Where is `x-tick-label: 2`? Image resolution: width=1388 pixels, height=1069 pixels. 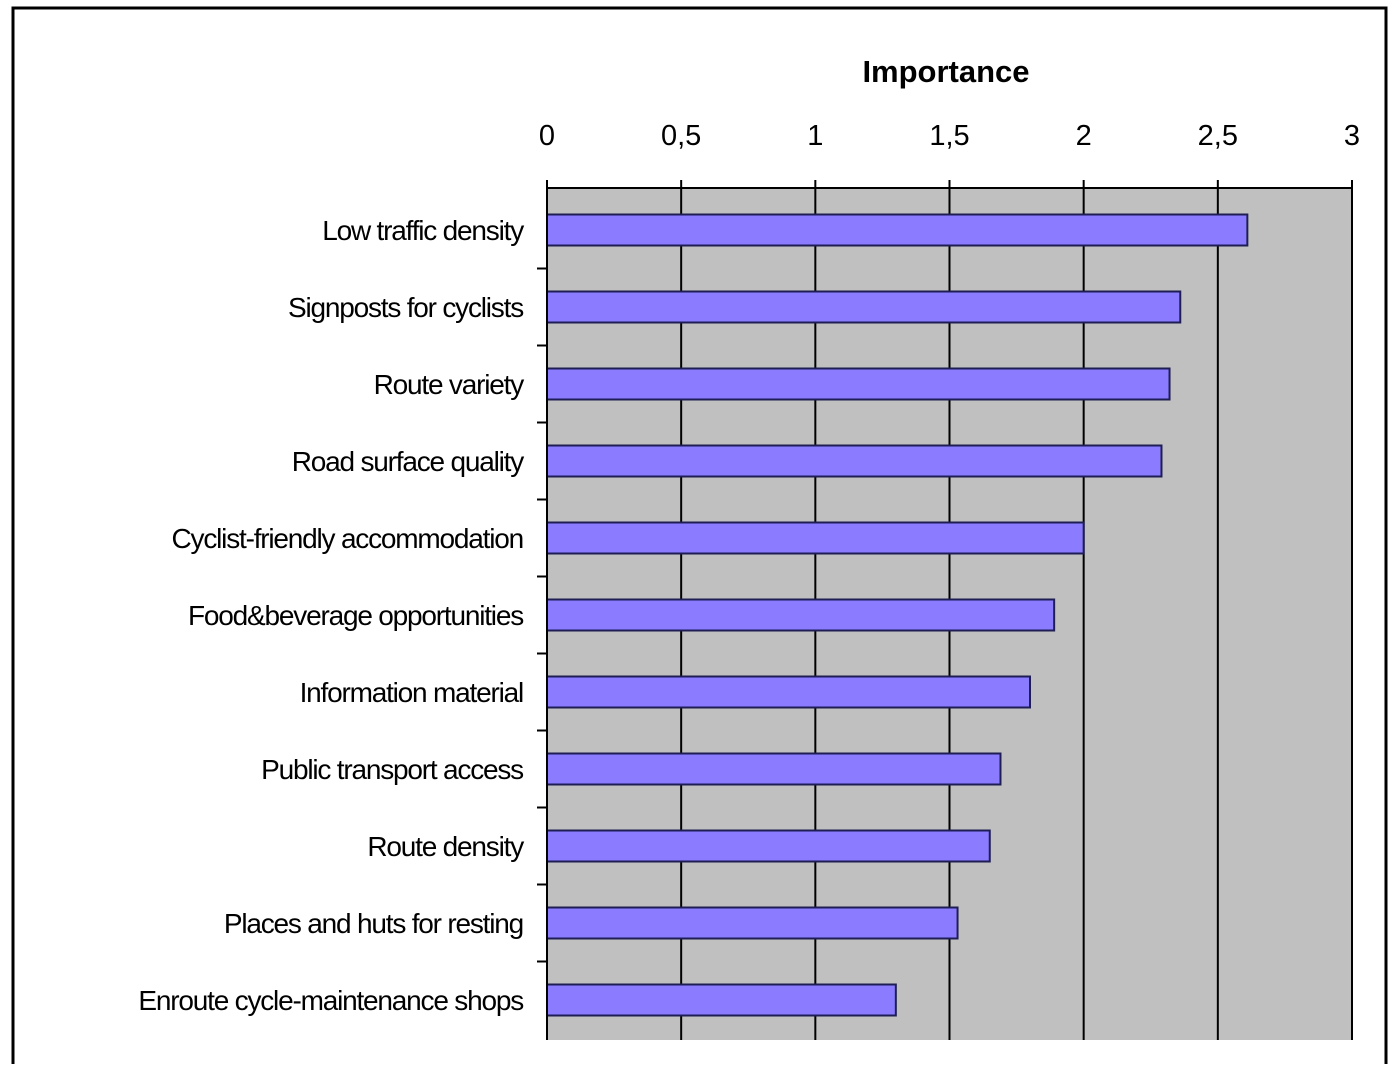
x-tick-label: 2 is located at coordinates (1084, 136).